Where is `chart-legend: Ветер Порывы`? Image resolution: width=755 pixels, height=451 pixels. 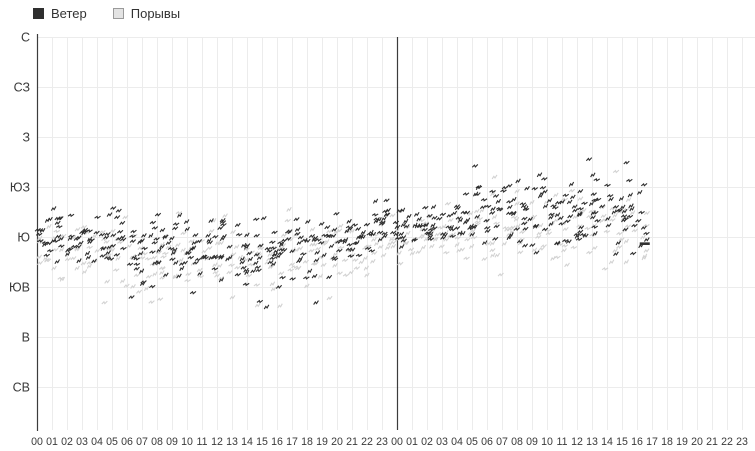
chart-legend: Ветер Порывы is located at coordinates (106, 13).